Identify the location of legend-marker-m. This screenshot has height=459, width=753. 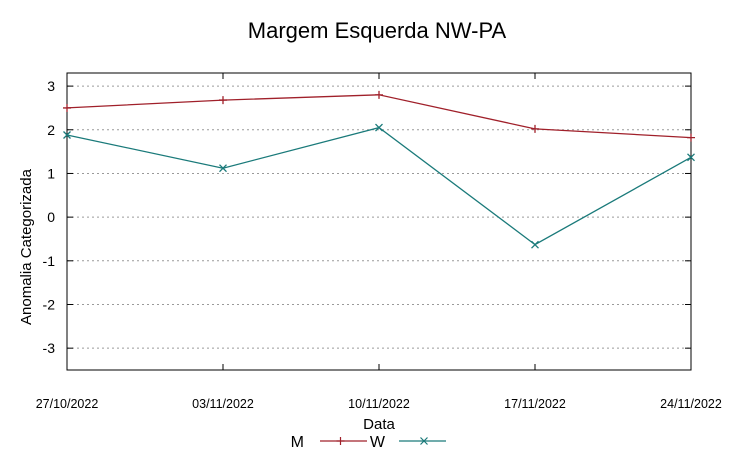
(340, 441).